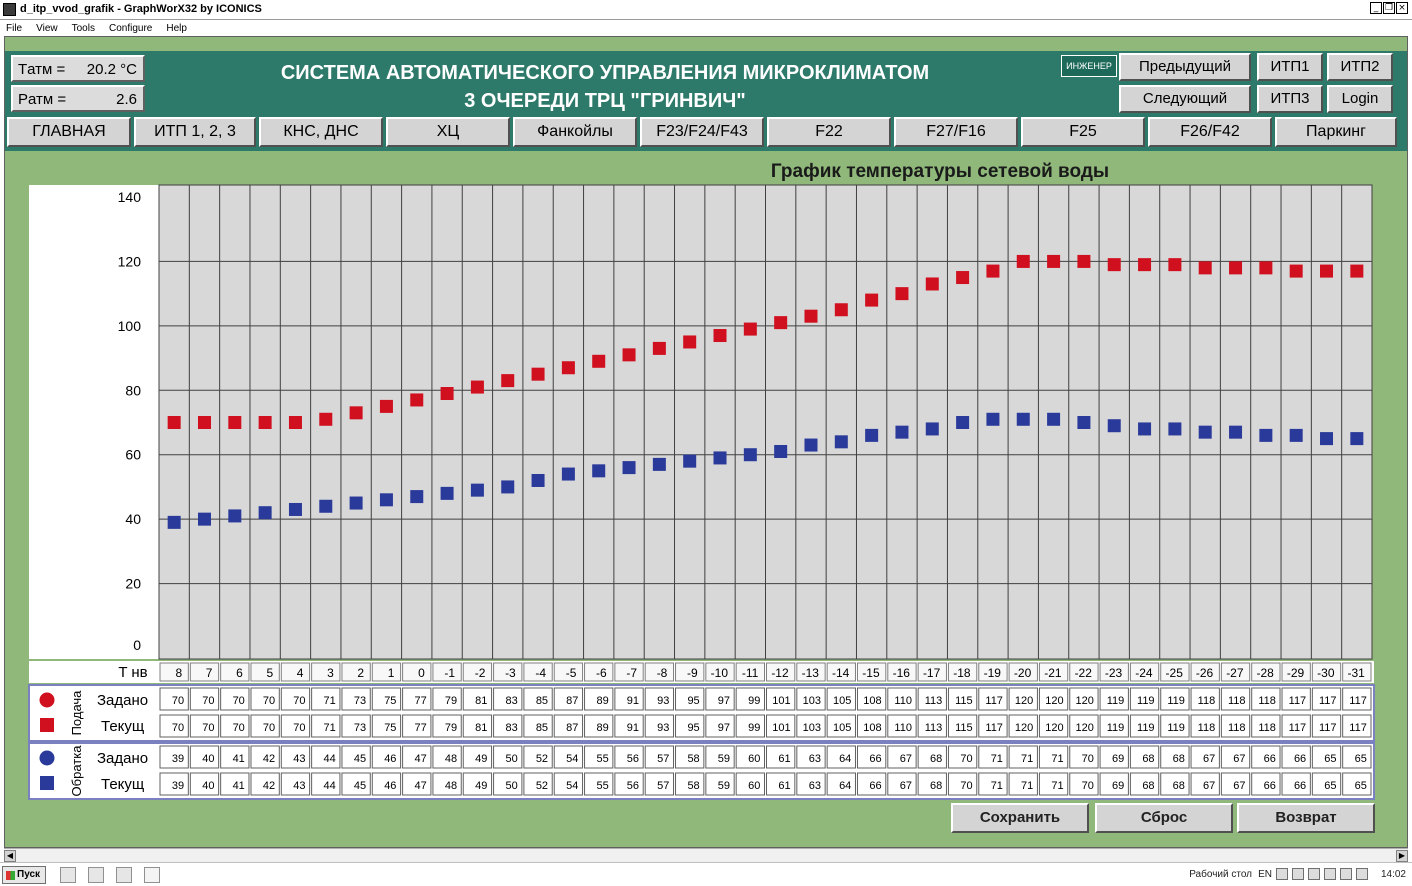 The width and height of the screenshot is (1412, 886). I want to click on login-button: Login, so click(1360, 99).